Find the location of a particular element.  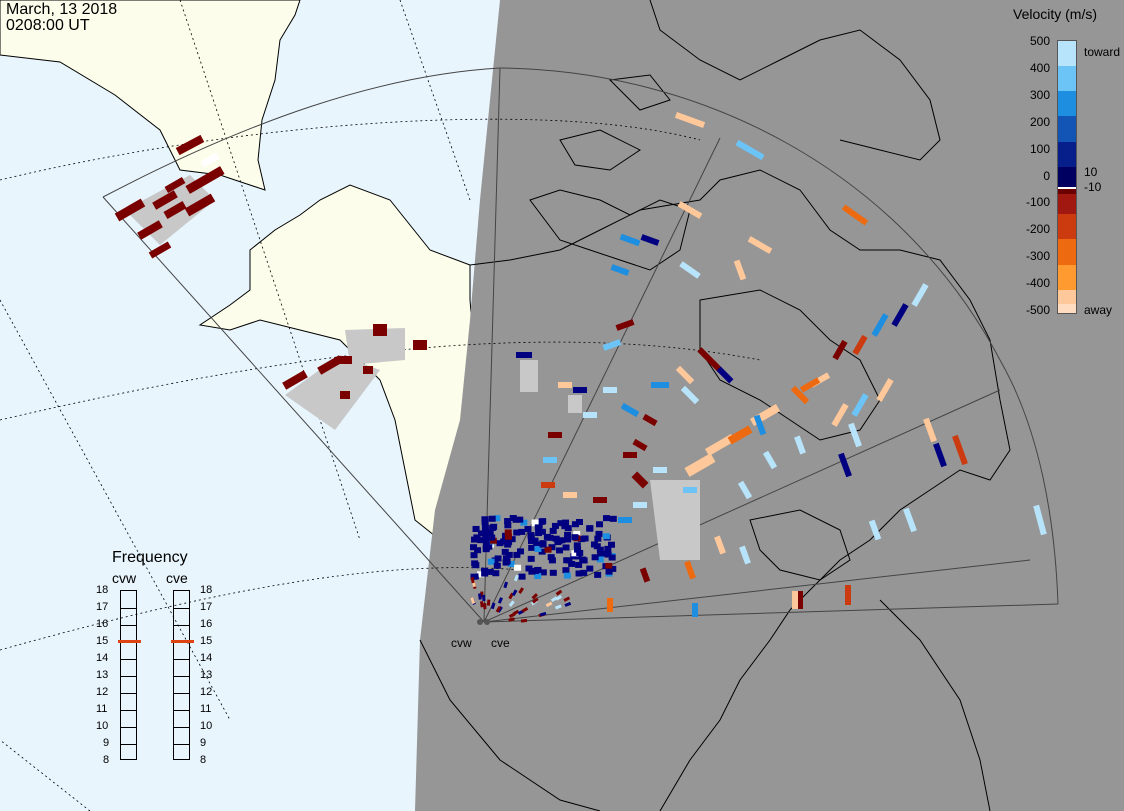

map-time: 0208:00 UT is located at coordinates (48, 25).